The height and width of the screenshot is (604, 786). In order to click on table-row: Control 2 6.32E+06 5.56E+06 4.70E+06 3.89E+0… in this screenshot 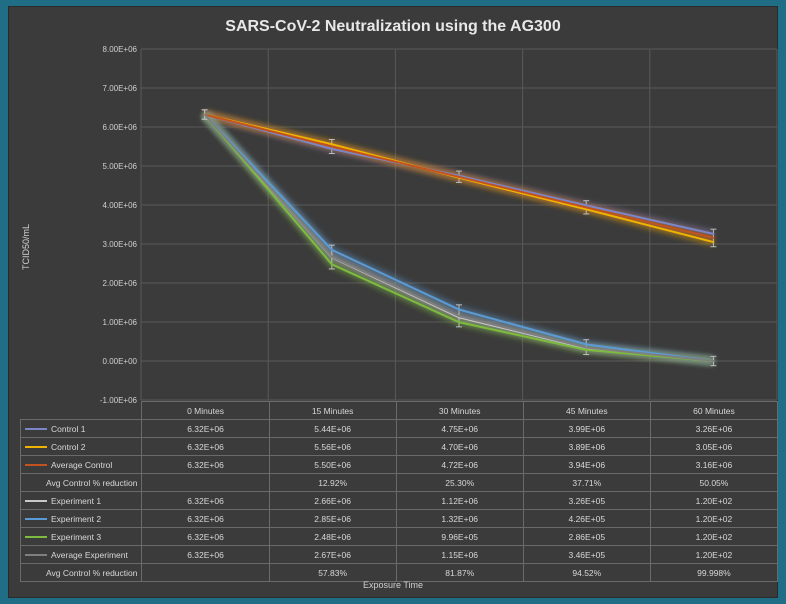, I will do `click(399, 446)`.